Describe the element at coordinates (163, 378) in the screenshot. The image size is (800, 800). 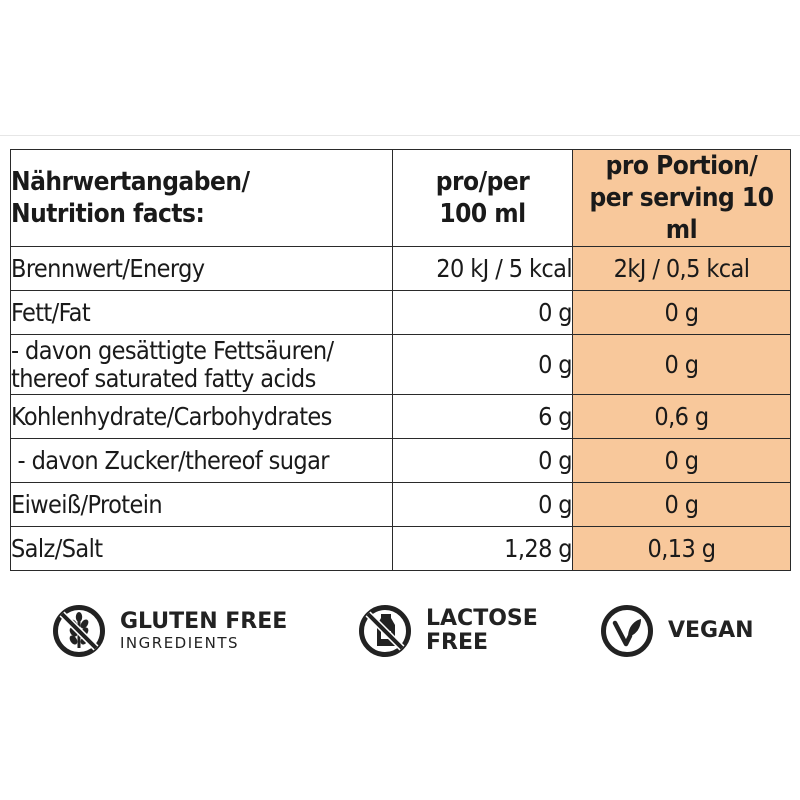
I see `row-name-line2: thereof saturated fatty acids` at that location.